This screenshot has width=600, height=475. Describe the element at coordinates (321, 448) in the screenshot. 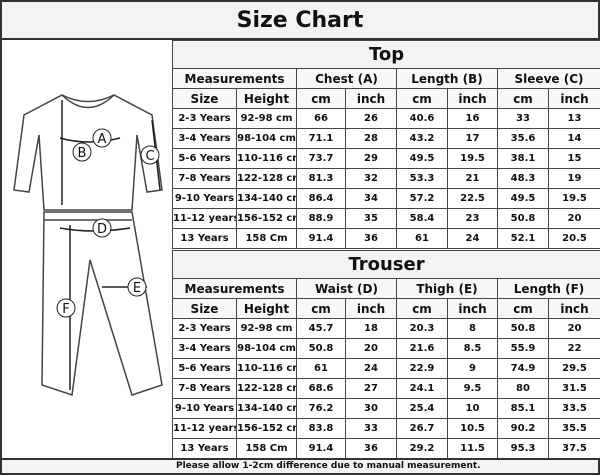

I see `table-cell: 91.4` at that location.